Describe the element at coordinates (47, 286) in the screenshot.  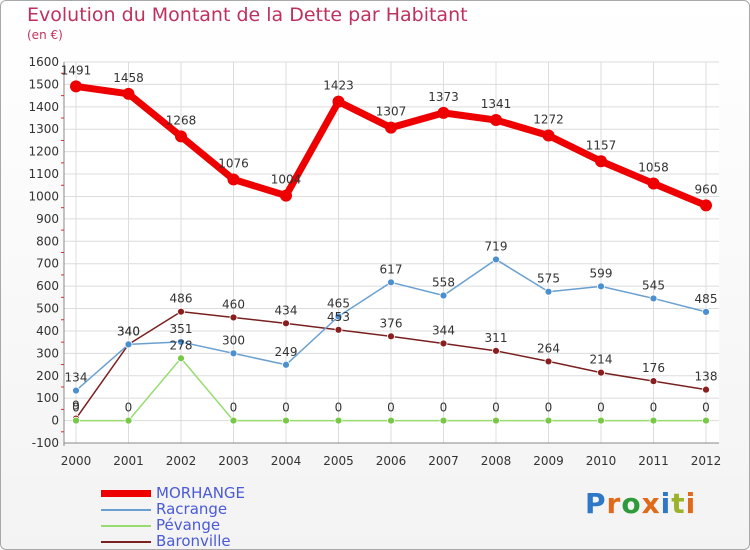
I see `y-tick-label: 600` at that location.